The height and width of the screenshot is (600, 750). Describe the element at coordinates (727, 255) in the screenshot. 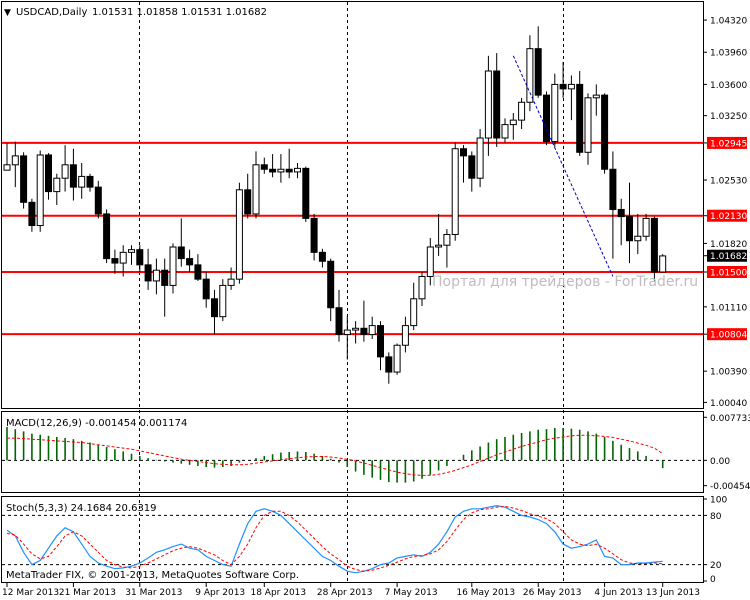

I see `current-price-box` at that location.